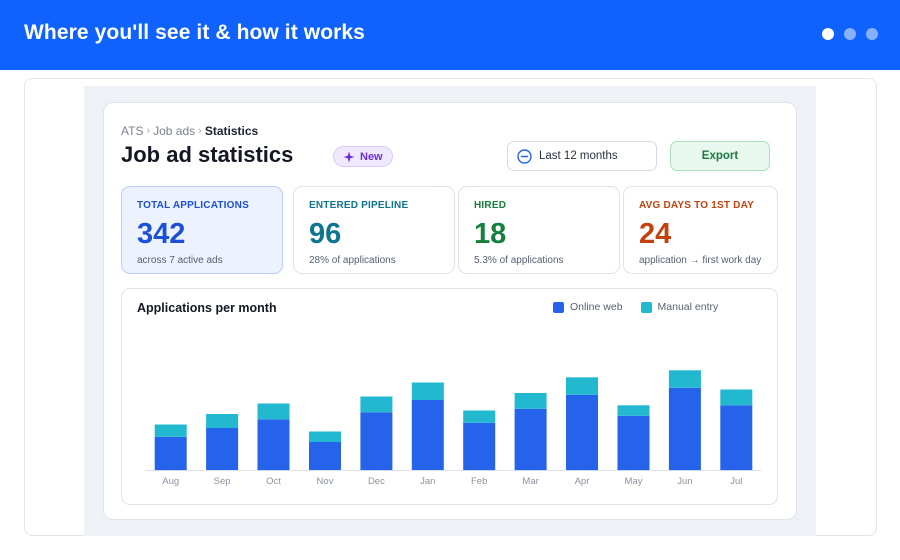 The height and width of the screenshot is (560, 900). What do you see at coordinates (180, 260) in the screenshot?
I see `kpi-subtext: across 7 active ads` at bounding box center [180, 260].